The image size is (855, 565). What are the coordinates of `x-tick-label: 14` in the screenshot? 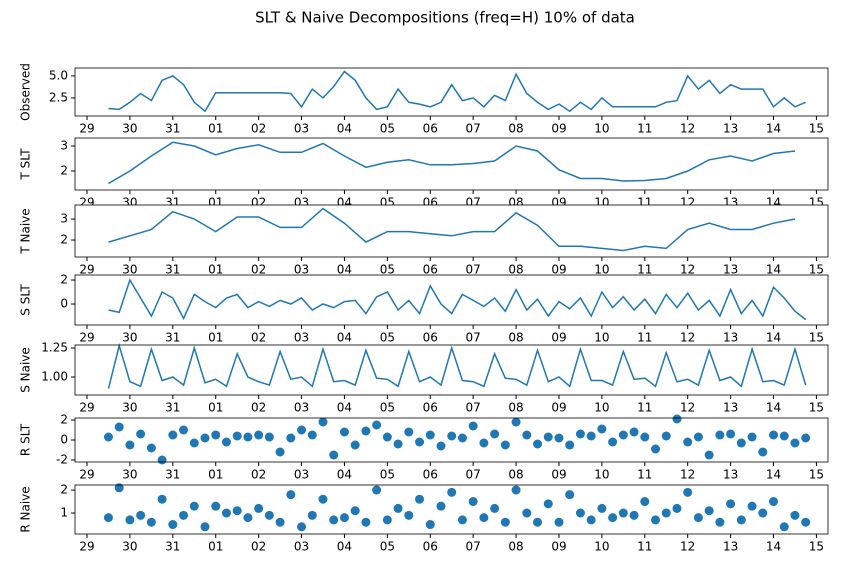 It's located at (773, 475).